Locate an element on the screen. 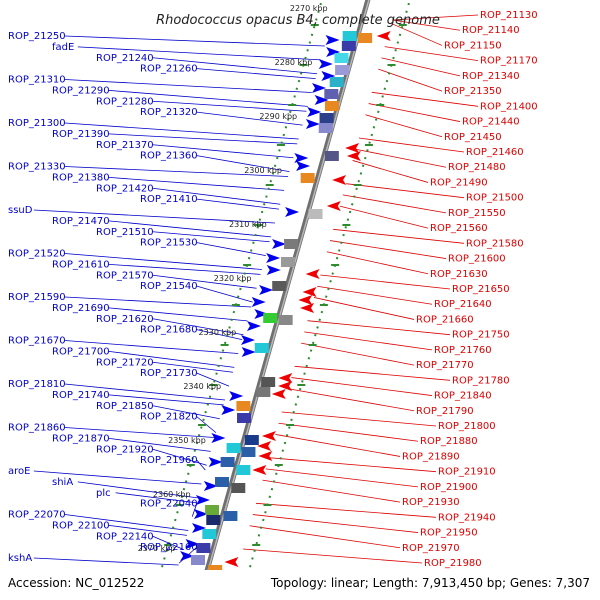  right-gene-label: ROP_21980 is located at coordinates (453, 563).